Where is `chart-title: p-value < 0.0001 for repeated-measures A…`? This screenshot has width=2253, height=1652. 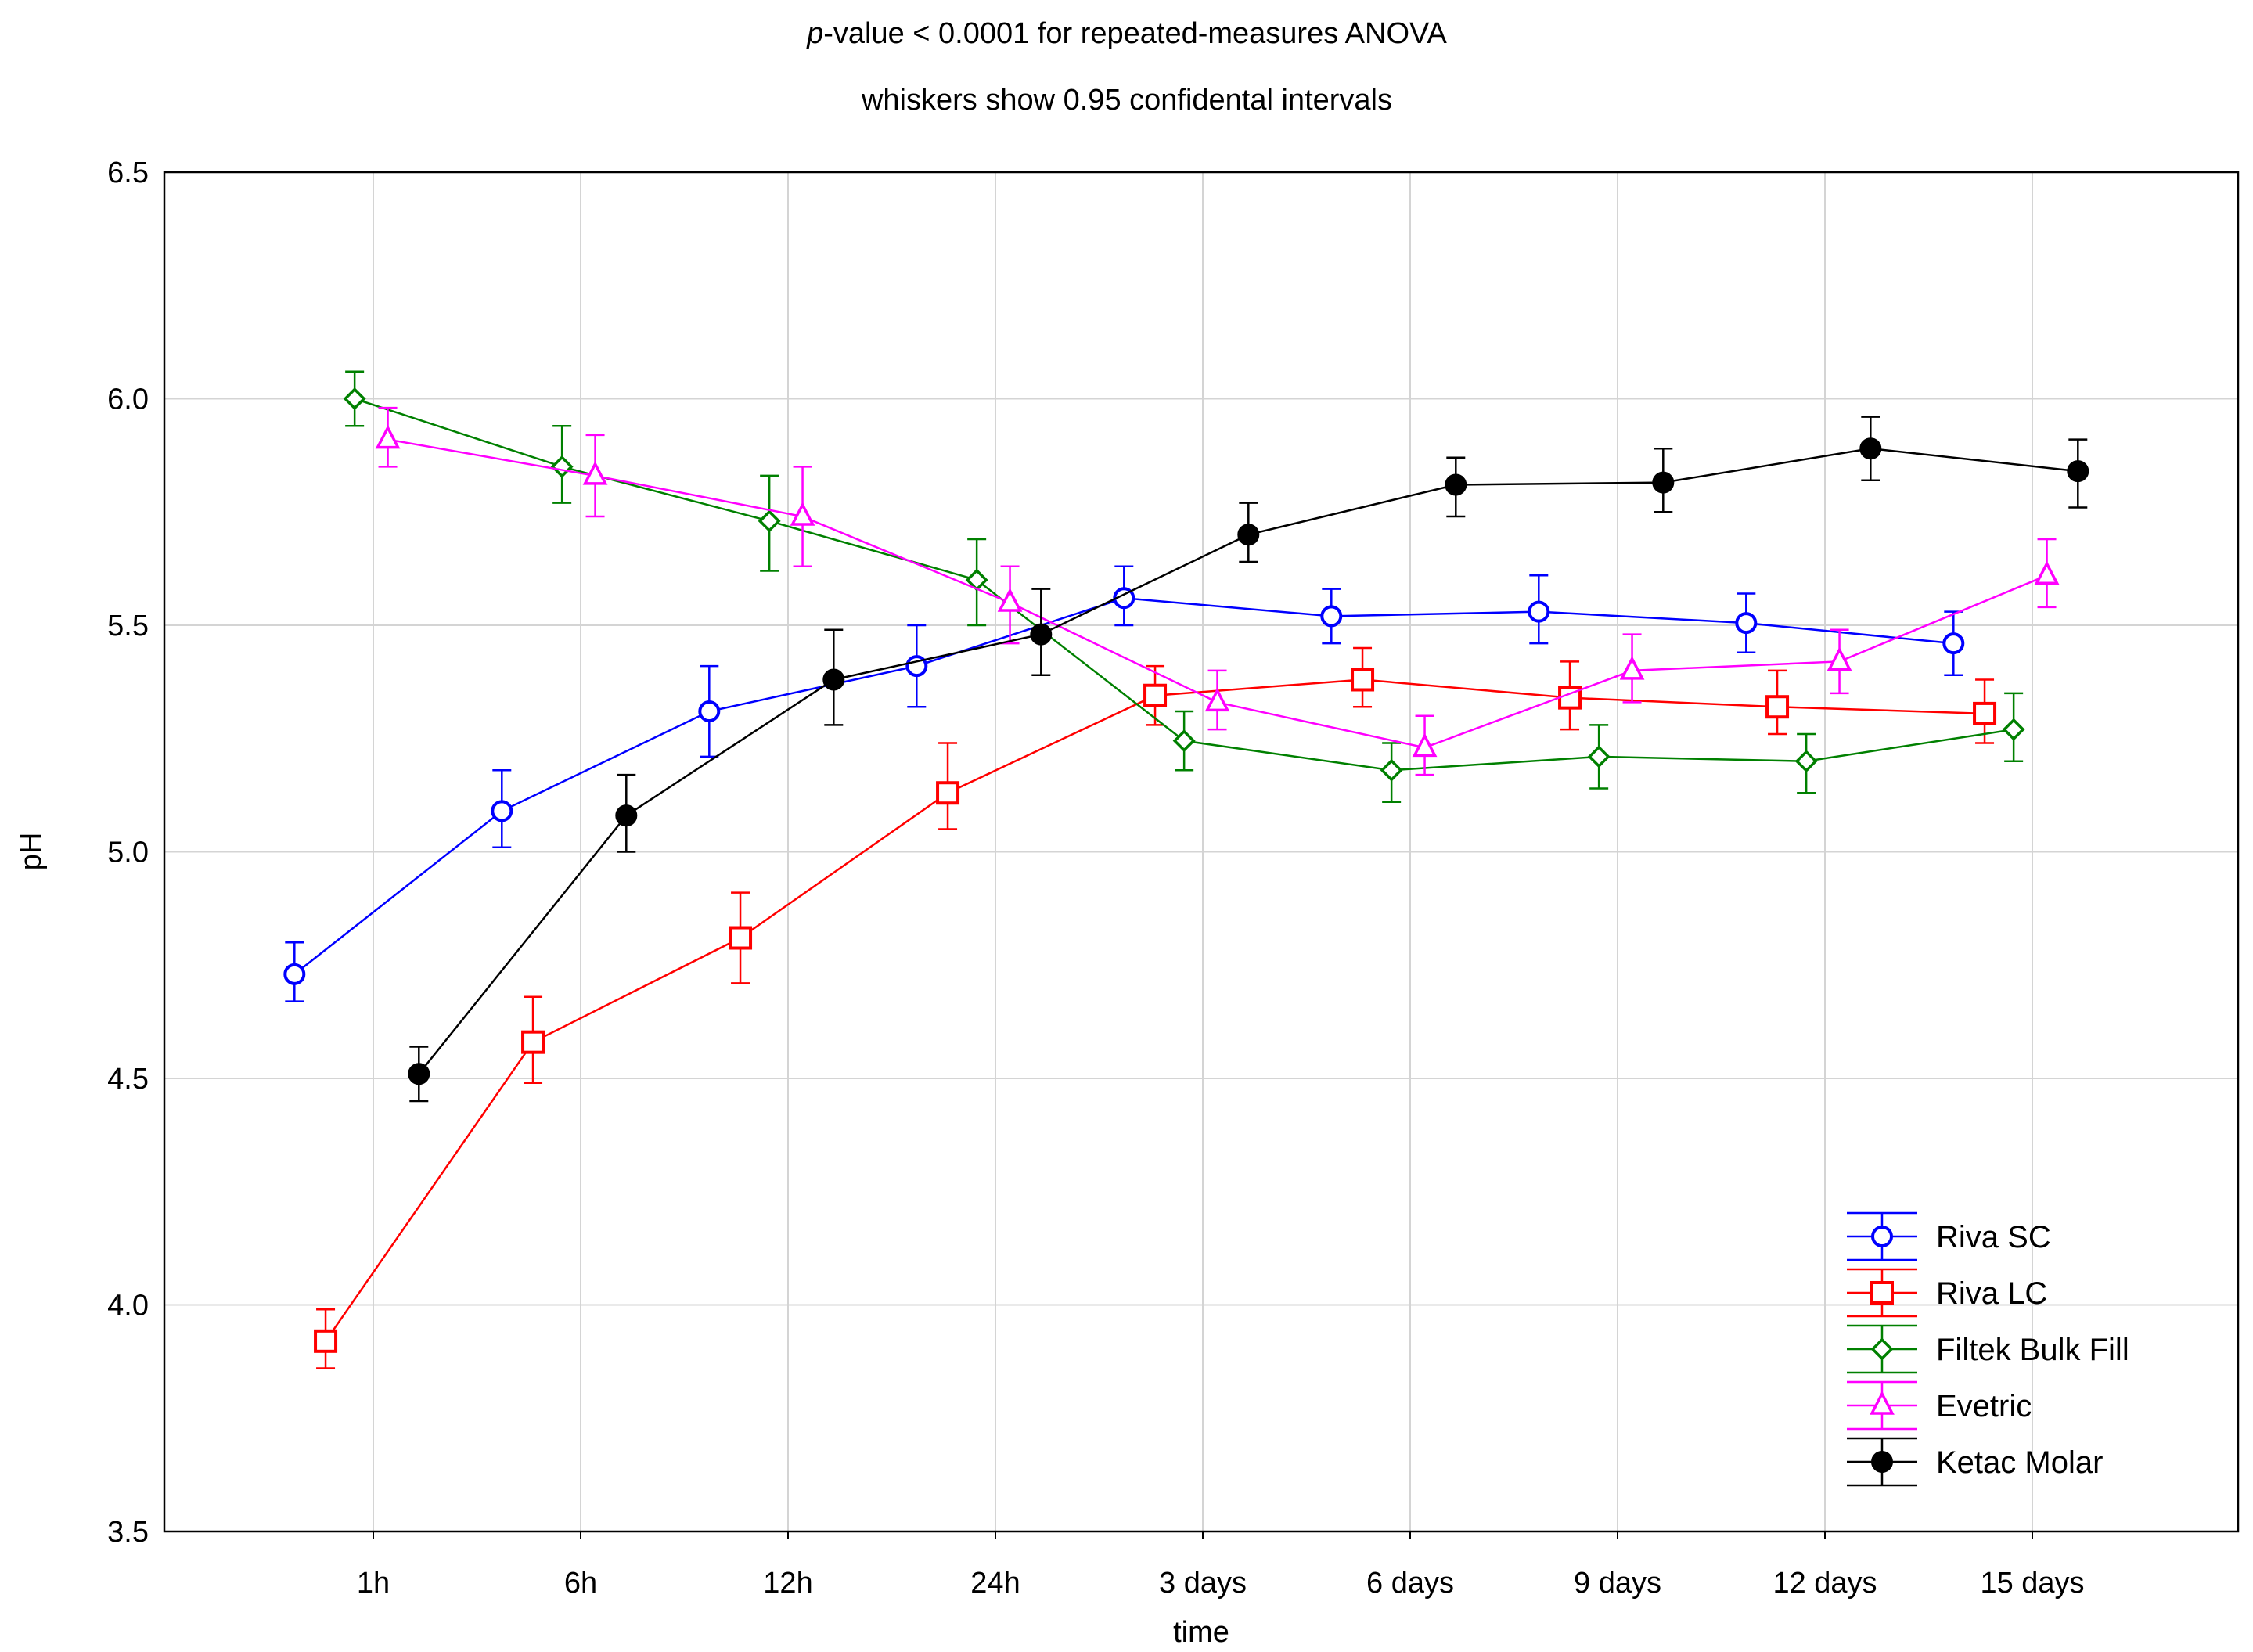 chart-title: p-value < 0.0001 for repeated-measures A… is located at coordinates (1126, 33).